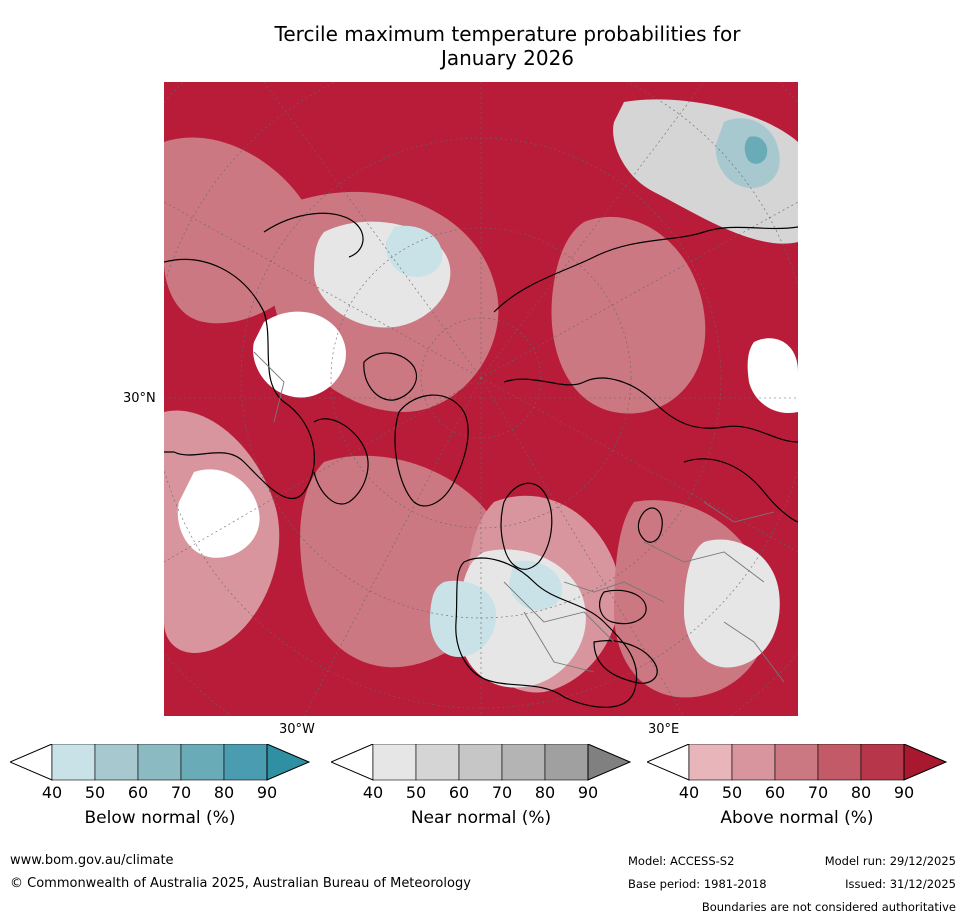 The image size is (965, 919). I want to click on cbar-below-tick-50: 50, so click(95, 792).